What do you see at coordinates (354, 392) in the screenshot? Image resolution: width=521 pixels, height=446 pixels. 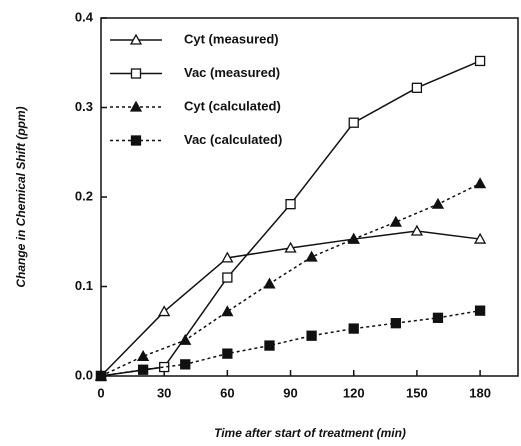 I see `x-tick-label: 120` at bounding box center [354, 392].